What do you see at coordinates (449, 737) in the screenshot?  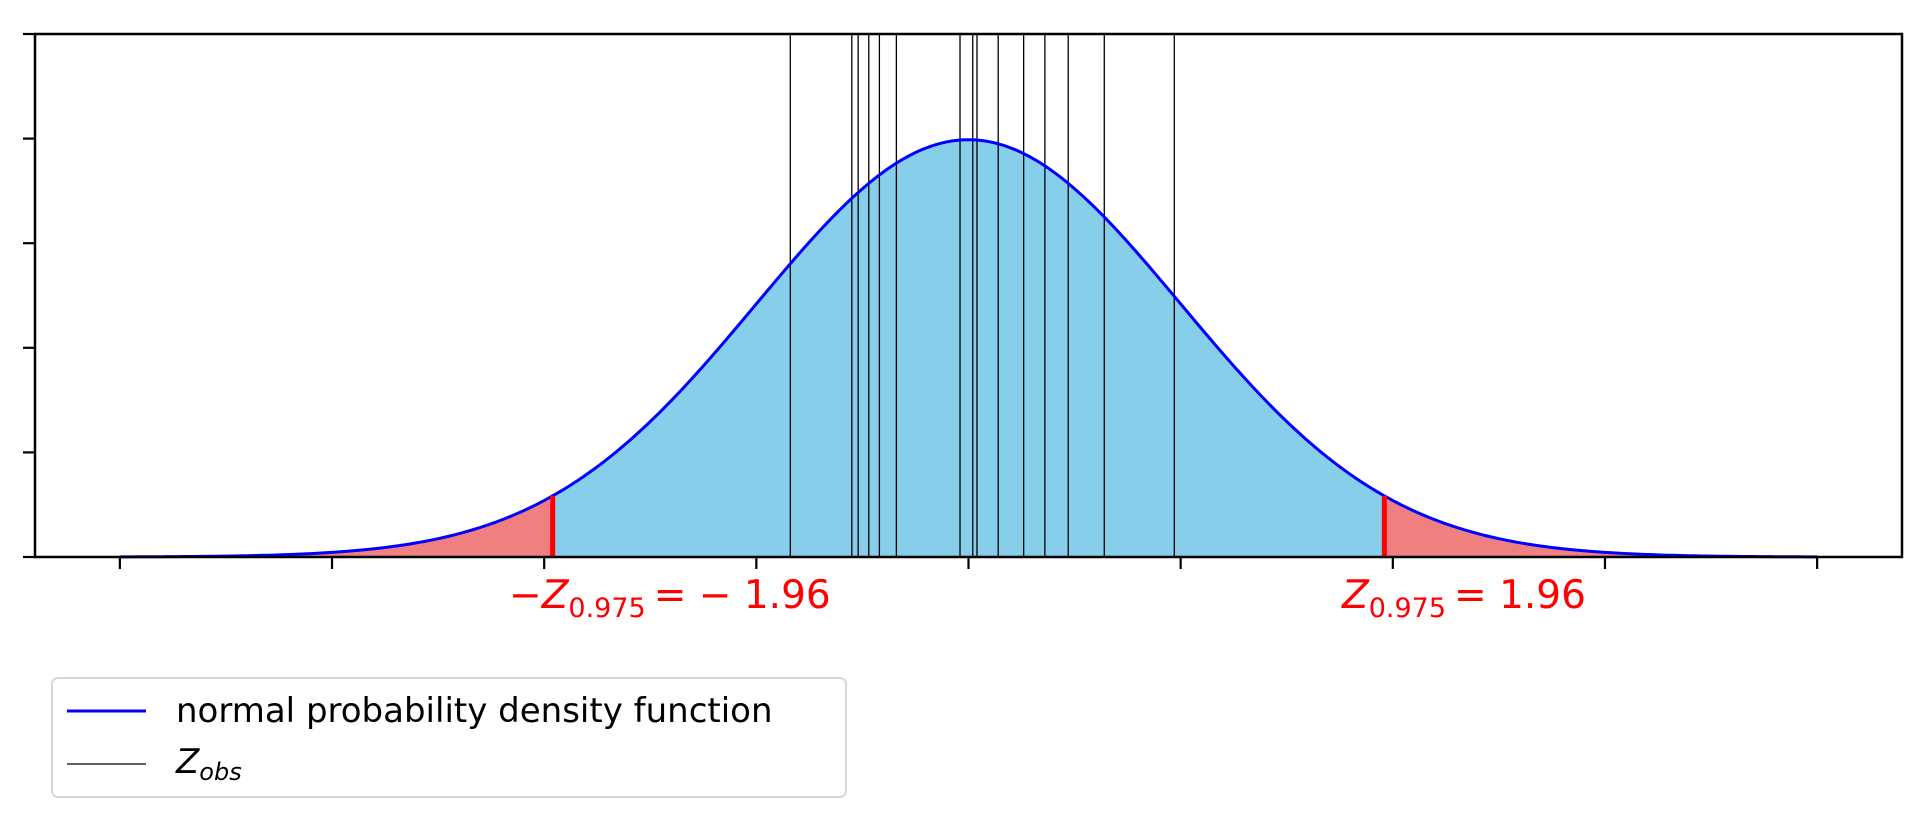 I see `legend: normal probability density function Zobs` at bounding box center [449, 737].